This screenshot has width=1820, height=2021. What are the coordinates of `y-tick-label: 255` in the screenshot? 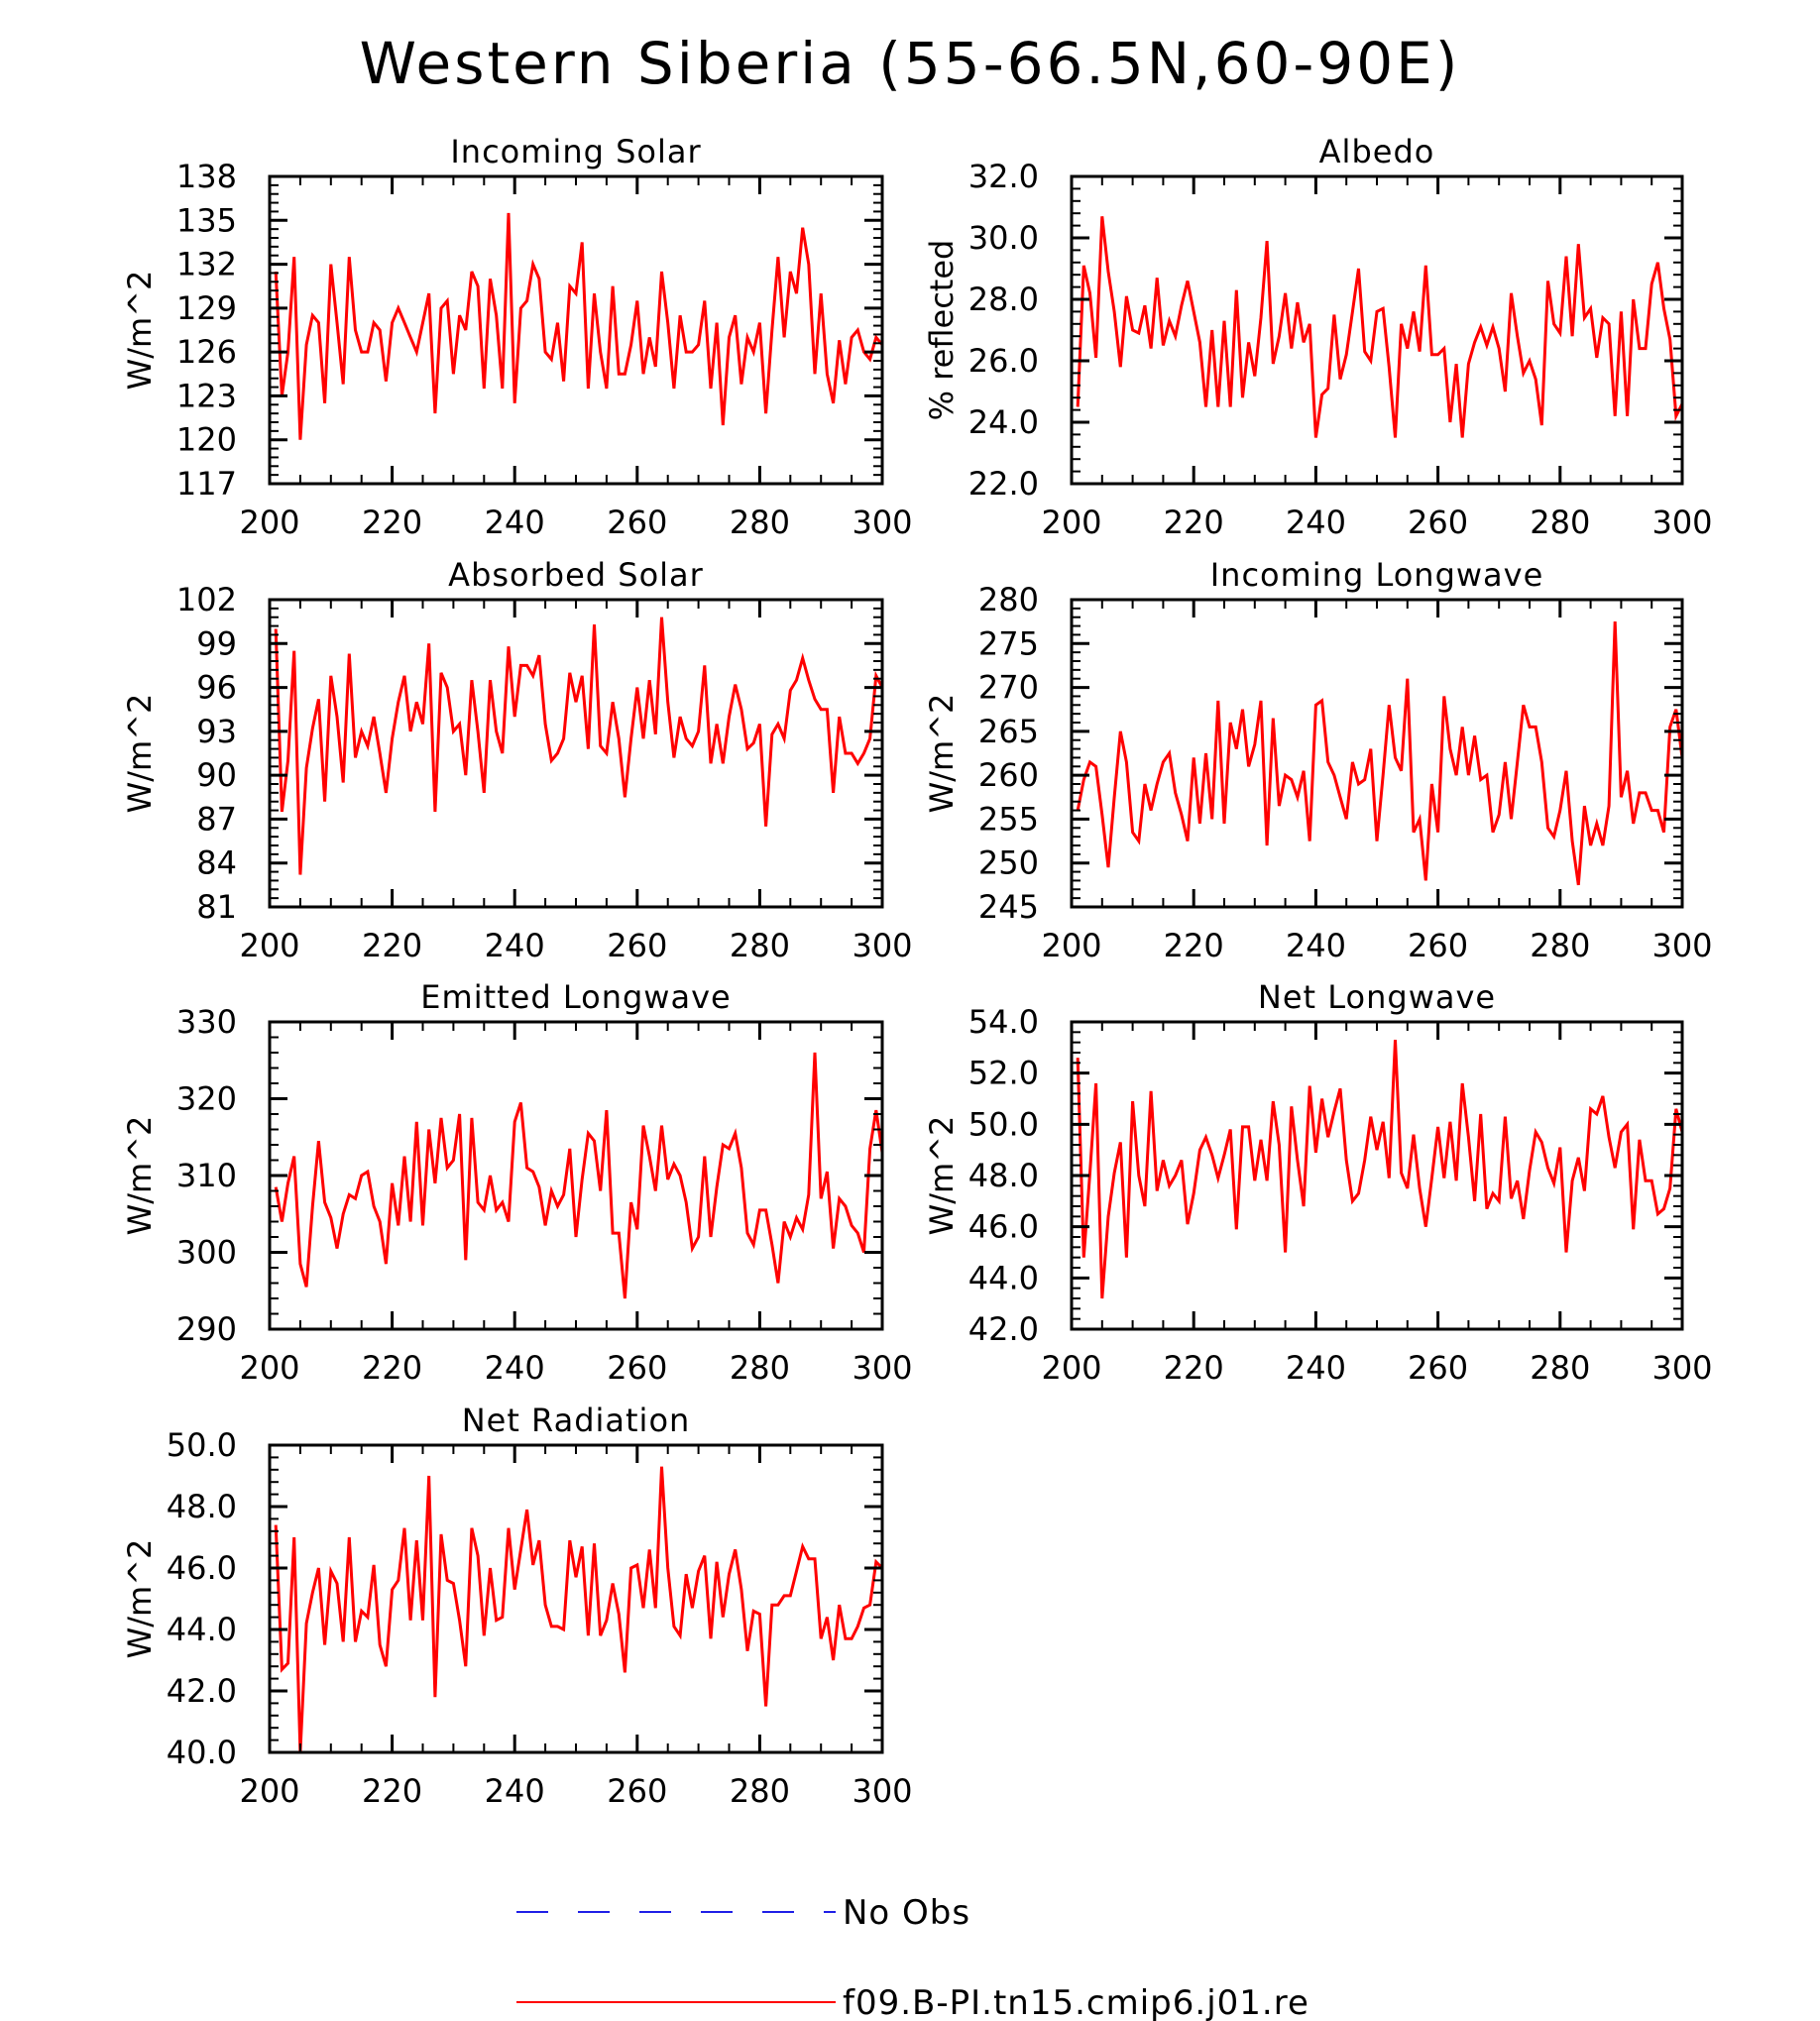 It's located at (1008, 819).